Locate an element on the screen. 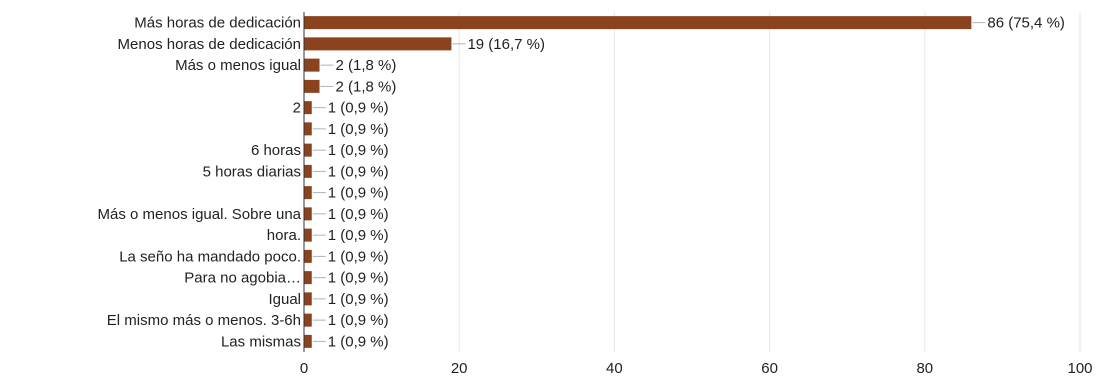 The height and width of the screenshot is (378, 1109). data-label: 86 (75,4 %) is located at coordinates (1026, 23).